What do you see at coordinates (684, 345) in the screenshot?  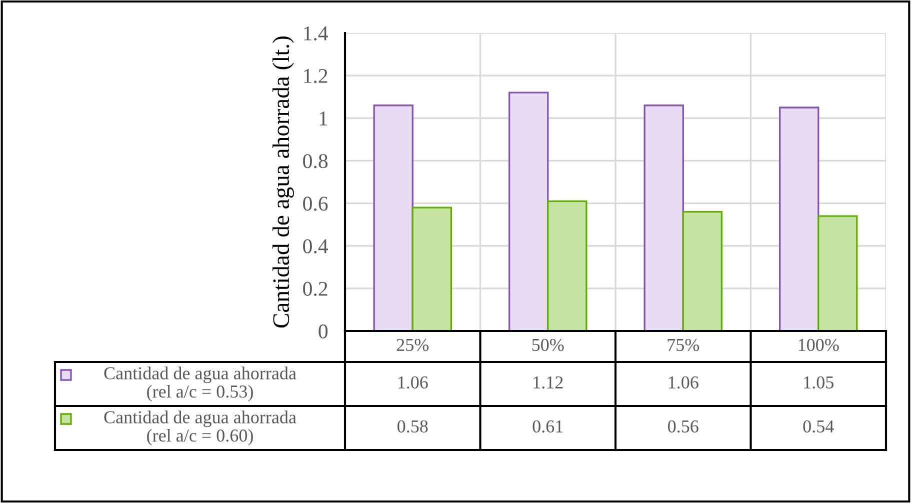 I see `x-tick-label: 75%` at bounding box center [684, 345].